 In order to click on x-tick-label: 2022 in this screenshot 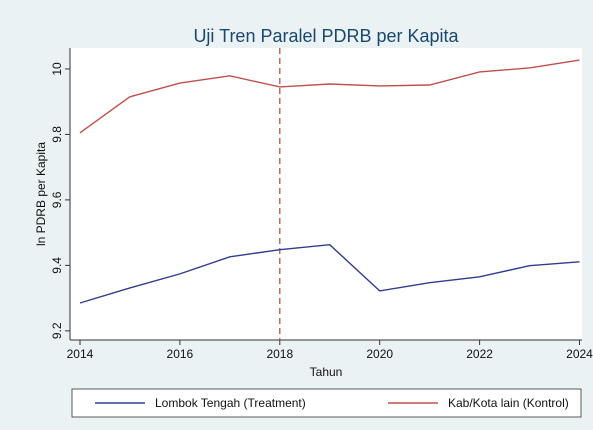, I will do `click(479, 354)`.